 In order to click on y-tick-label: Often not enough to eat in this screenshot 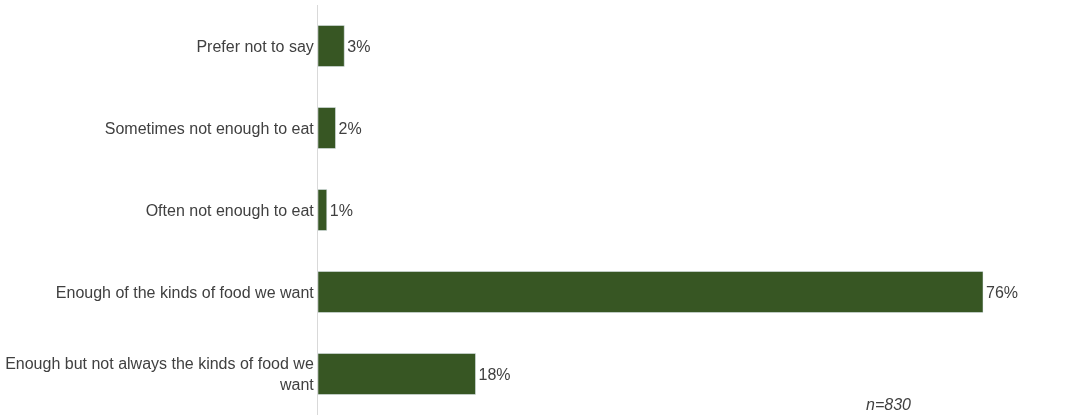, I will do `click(230, 210)`.